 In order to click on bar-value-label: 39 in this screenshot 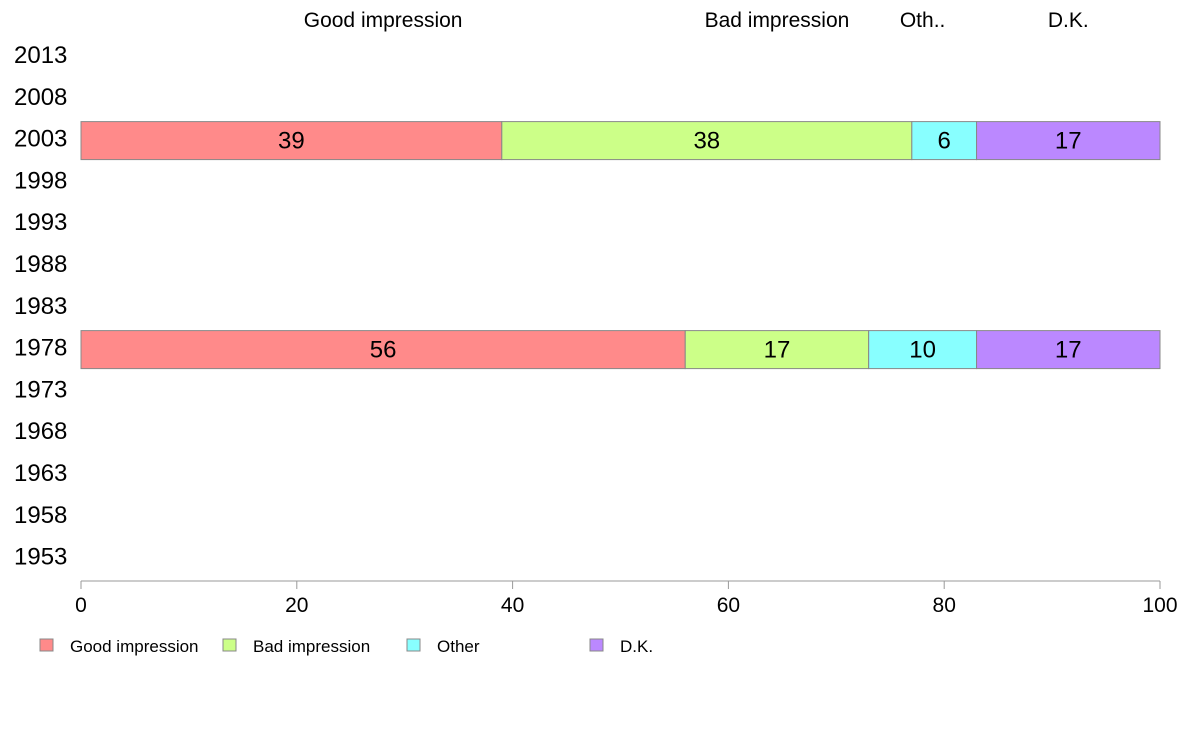, I will do `click(291, 141)`.